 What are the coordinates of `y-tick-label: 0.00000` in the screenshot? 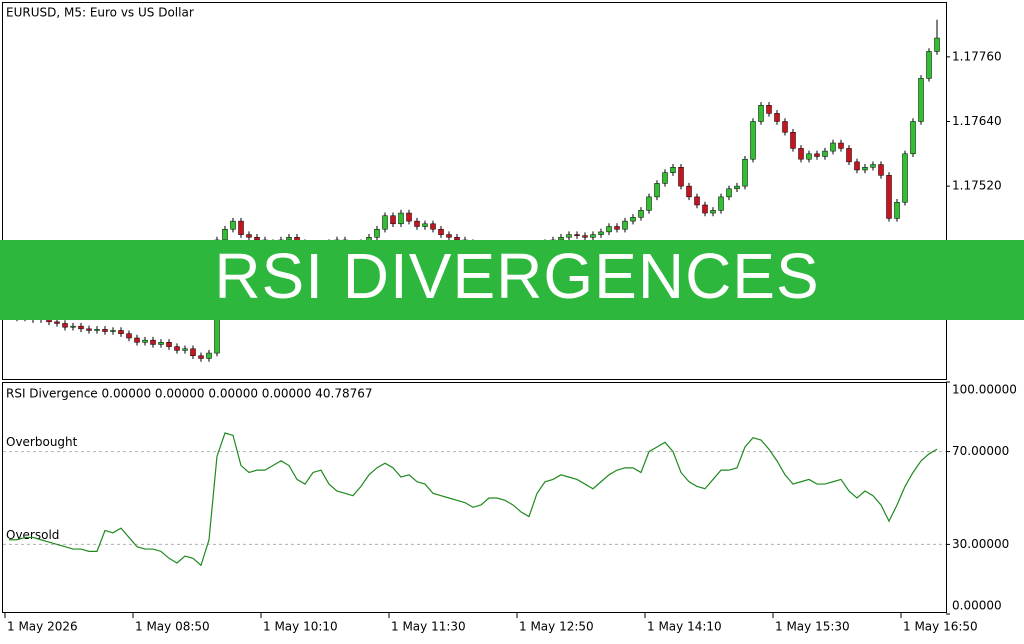 It's located at (977, 606).